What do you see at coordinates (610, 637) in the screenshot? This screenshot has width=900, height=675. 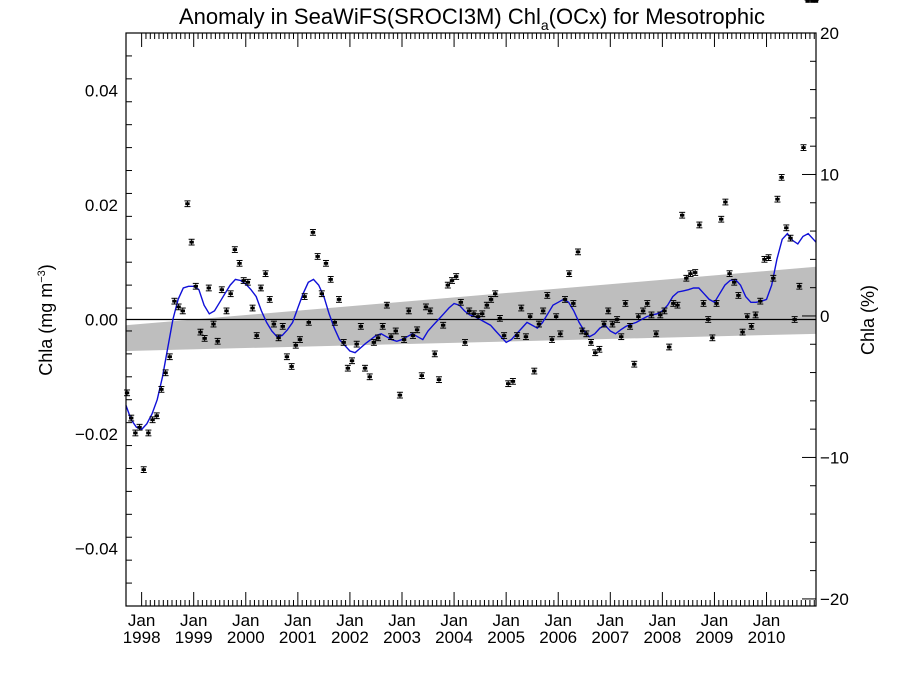 I see `x-tick-label-year: 2007` at bounding box center [610, 637].